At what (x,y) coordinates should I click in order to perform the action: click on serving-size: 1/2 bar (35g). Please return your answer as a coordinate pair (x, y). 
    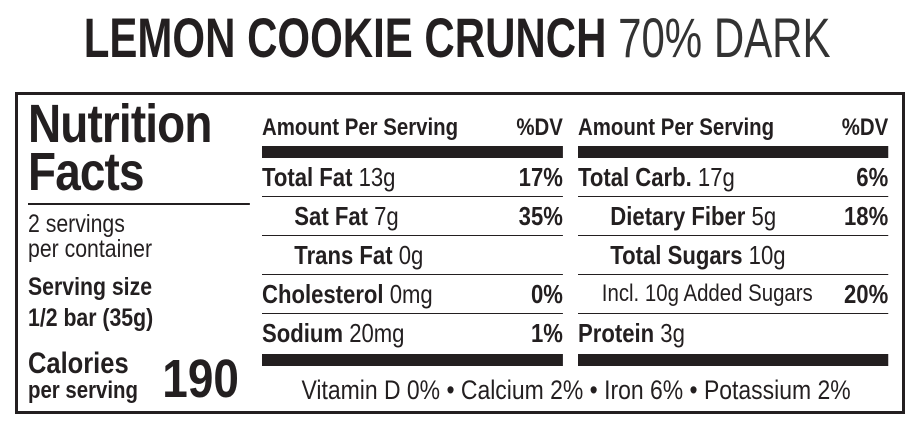
    Looking at the image, I should click on (91, 318).